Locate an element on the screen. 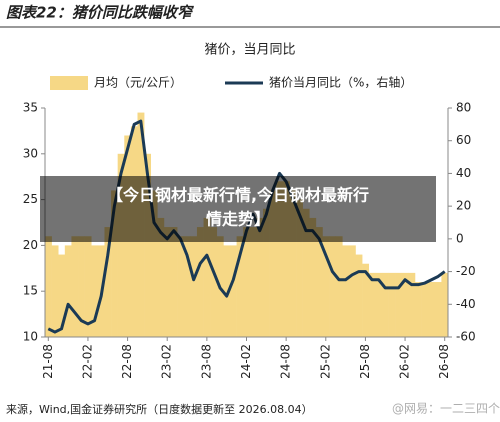 The width and height of the screenshot is (500, 422). x-tick-label: 22-02 is located at coordinates (87, 361).